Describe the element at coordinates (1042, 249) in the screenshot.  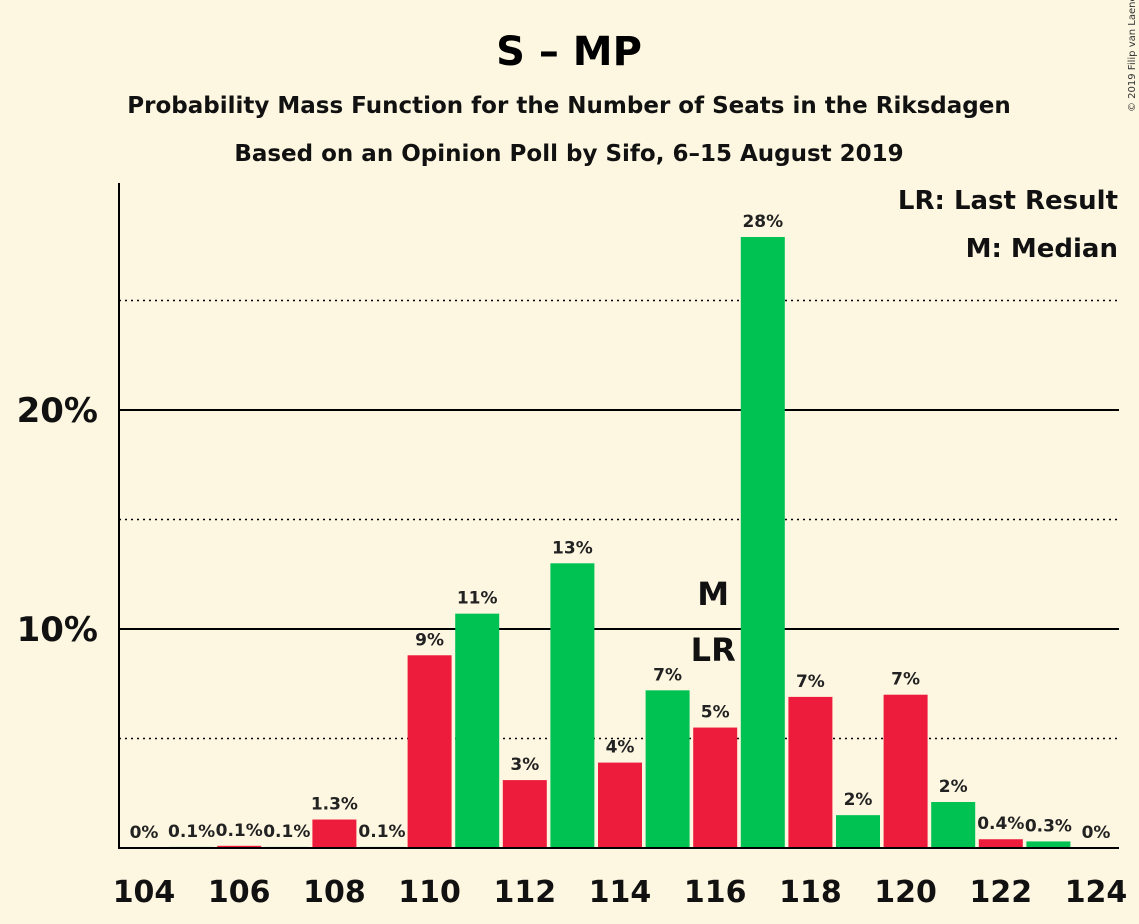
I see `legend-median: M: Median` at that location.